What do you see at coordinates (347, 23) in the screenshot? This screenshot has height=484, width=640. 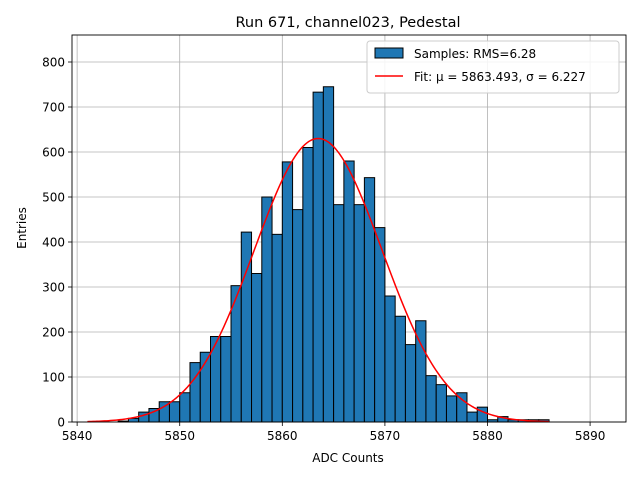 I see `chart-title: Run 671, channel023, Pedestal` at bounding box center [347, 23].